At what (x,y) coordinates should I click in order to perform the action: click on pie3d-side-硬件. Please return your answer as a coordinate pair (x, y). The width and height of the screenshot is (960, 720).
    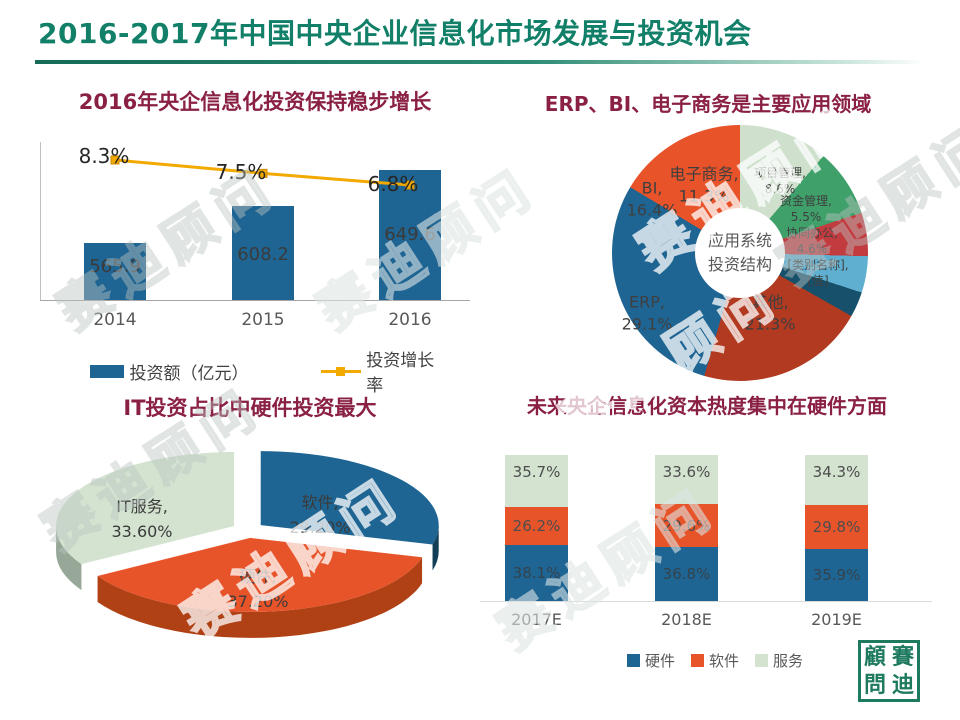
    Looking at the image, I should click on (260, 597).